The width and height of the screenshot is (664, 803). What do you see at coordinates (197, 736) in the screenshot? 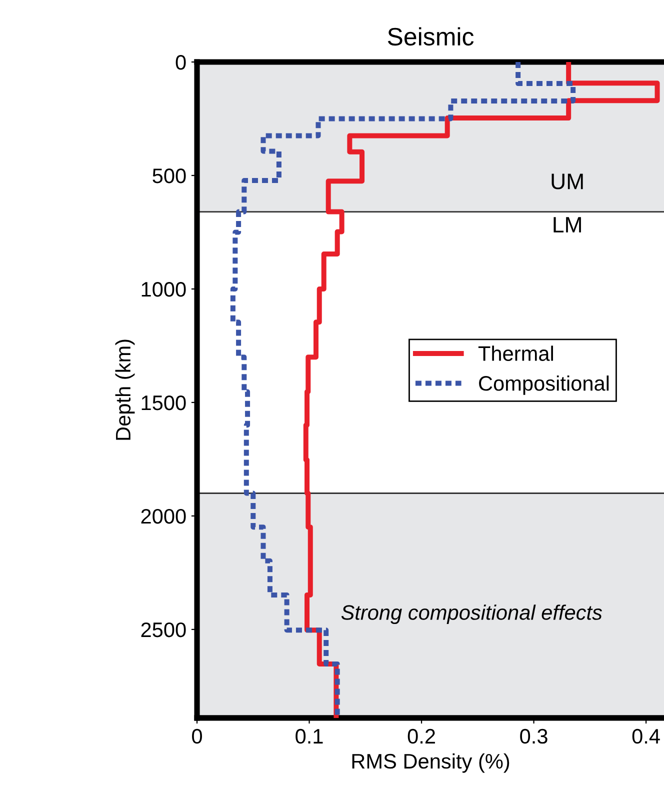
I see `x-tick-label: 0` at bounding box center [197, 736].